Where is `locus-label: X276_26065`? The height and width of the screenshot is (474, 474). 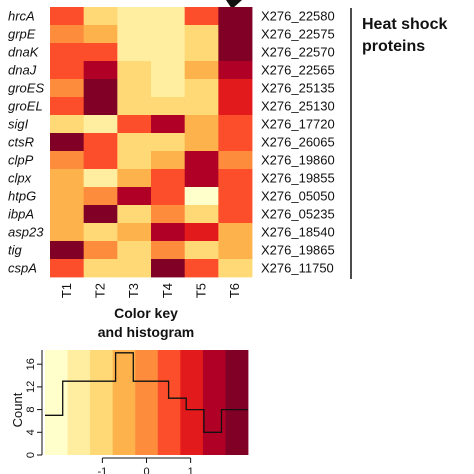
locus-label: X276_26065 is located at coordinates (298, 142).